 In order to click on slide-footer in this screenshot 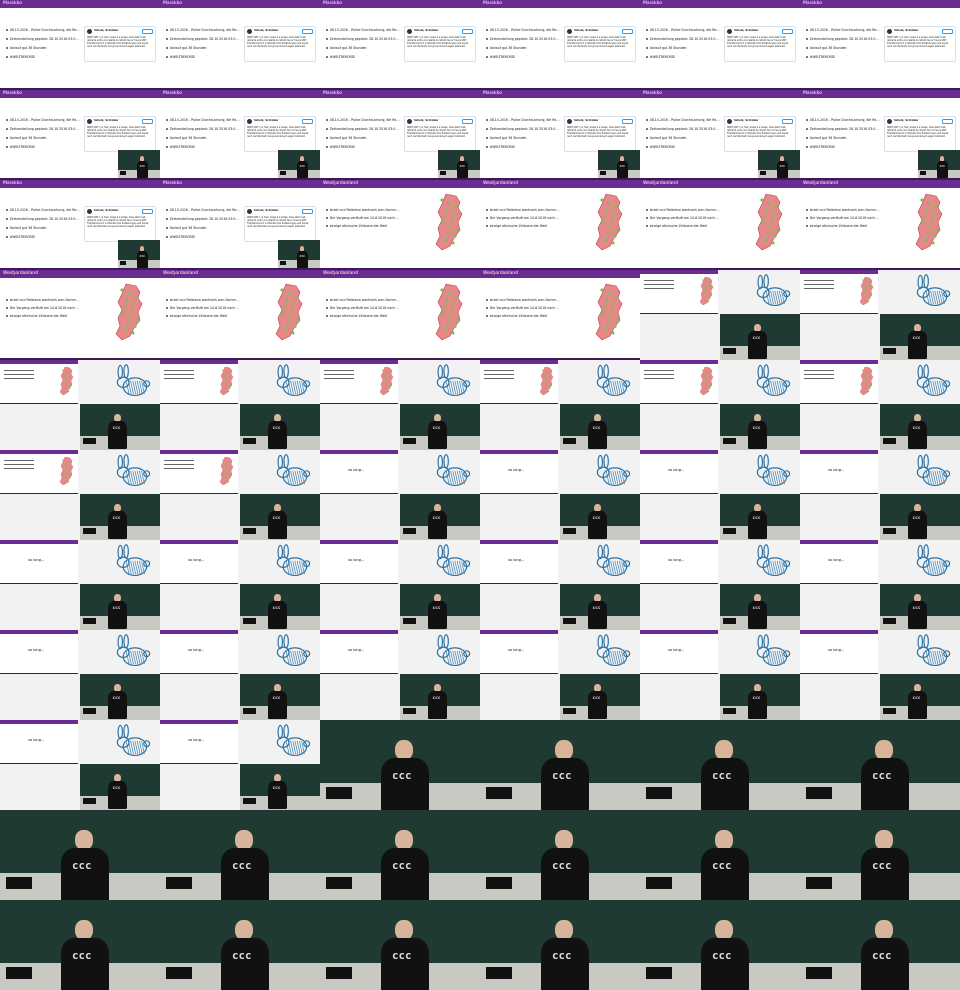, I will do `click(880, 268)`.